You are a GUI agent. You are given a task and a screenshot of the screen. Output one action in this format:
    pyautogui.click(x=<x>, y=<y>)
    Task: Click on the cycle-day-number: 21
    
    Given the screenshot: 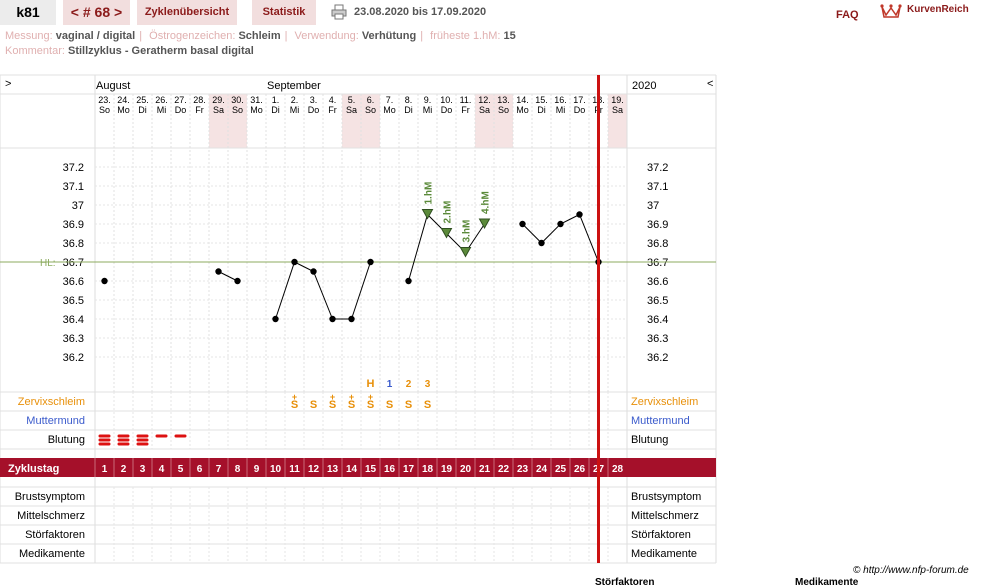 What is the action you would take?
    pyautogui.click(x=485, y=469)
    